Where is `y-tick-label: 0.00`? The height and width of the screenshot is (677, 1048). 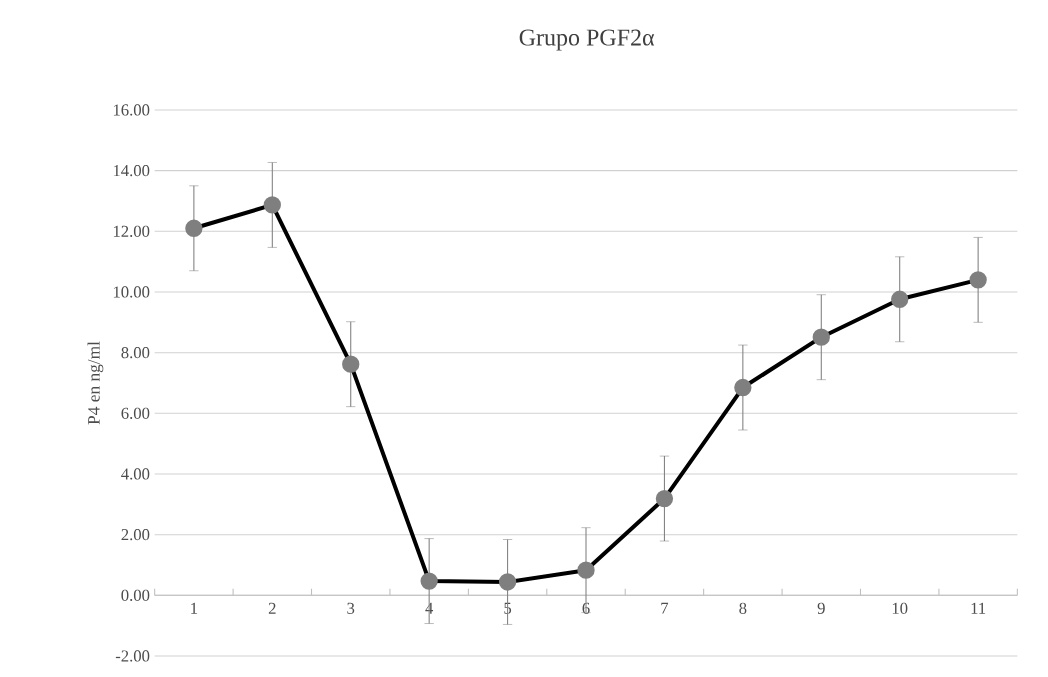
y-tick-label: 0.00 is located at coordinates (135, 595).